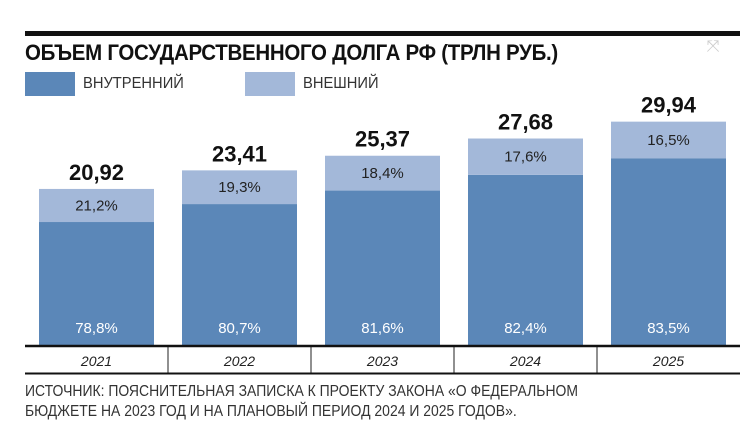 This screenshot has width=748, height=439. I want to click on x-tick-label-2022: 2022, so click(239, 361).